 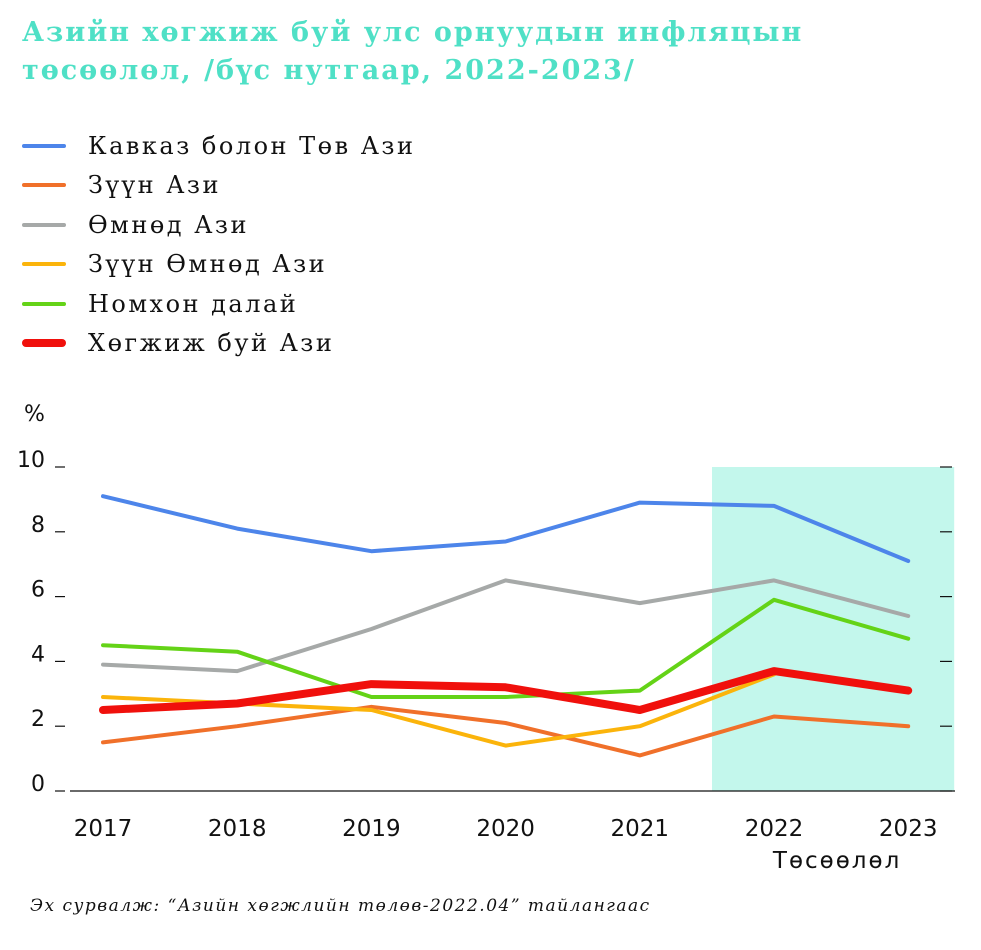 What do you see at coordinates (774, 829) in the screenshot?
I see `x-tick-label: 2022` at bounding box center [774, 829].